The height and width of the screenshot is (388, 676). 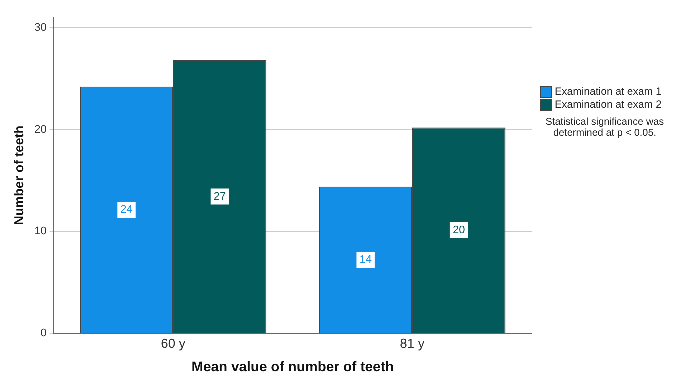 I want to click on x-axis-title: Mean value of number of teeth, so click(x=293, y=366).